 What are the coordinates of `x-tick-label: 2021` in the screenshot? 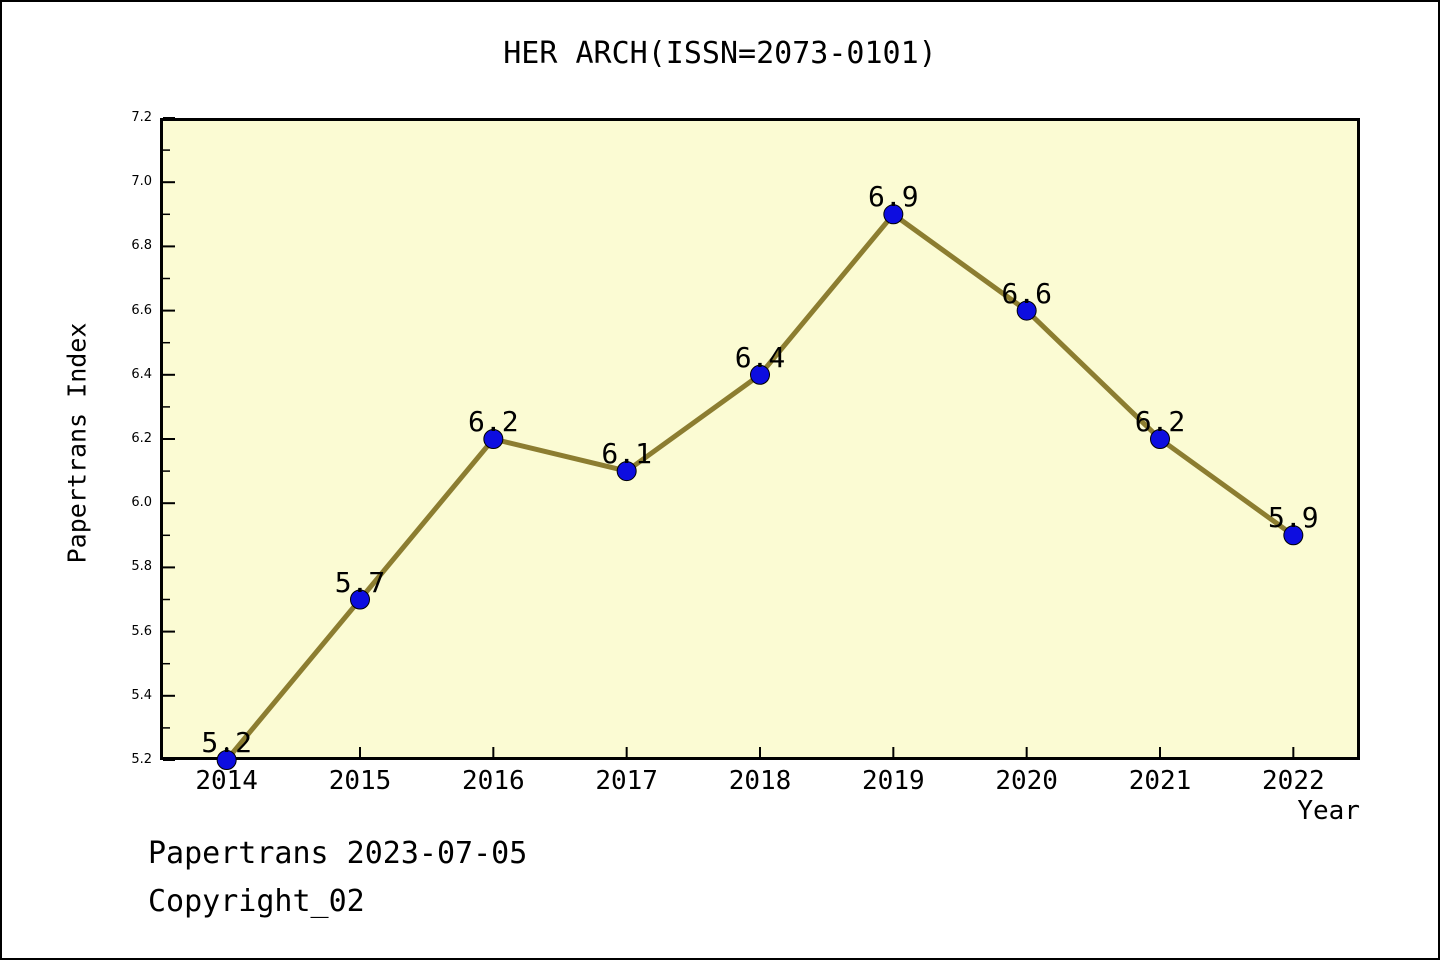 It's located at (1160, 781).